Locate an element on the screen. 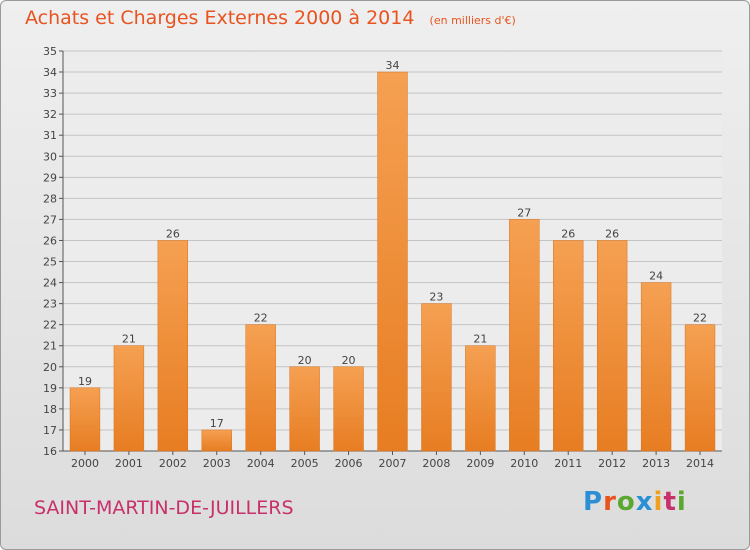 The width and height of the screenshot is (750, 550). y-tick-label: 29 is located at coordinates (50, 177).